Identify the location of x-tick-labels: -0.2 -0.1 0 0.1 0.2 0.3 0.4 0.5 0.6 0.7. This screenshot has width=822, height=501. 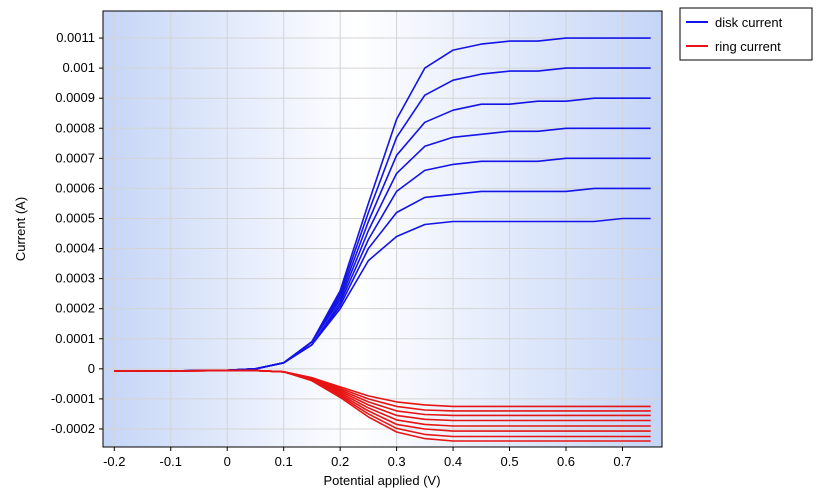
(367, 461).